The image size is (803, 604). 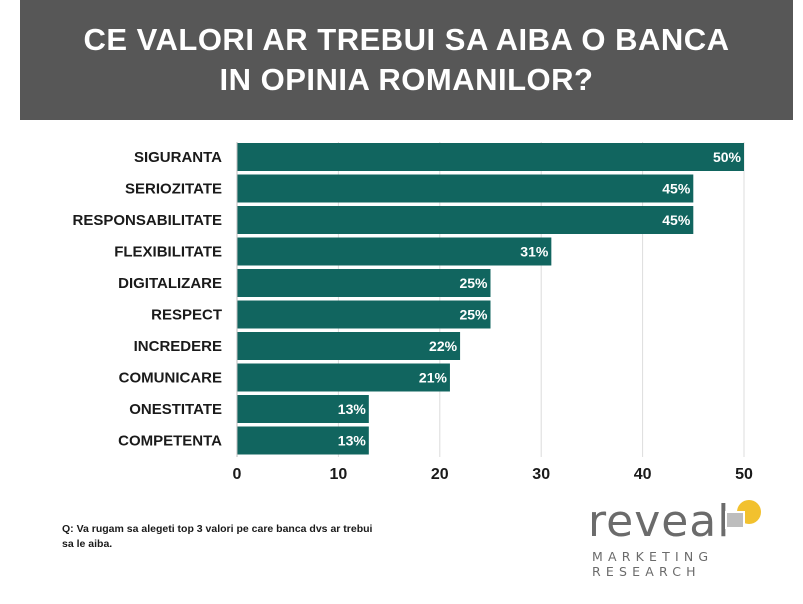 What do you see at coordinates (303, 440) in the screenshot?
I see `bar-competenta` at bounding box center [303, 440].